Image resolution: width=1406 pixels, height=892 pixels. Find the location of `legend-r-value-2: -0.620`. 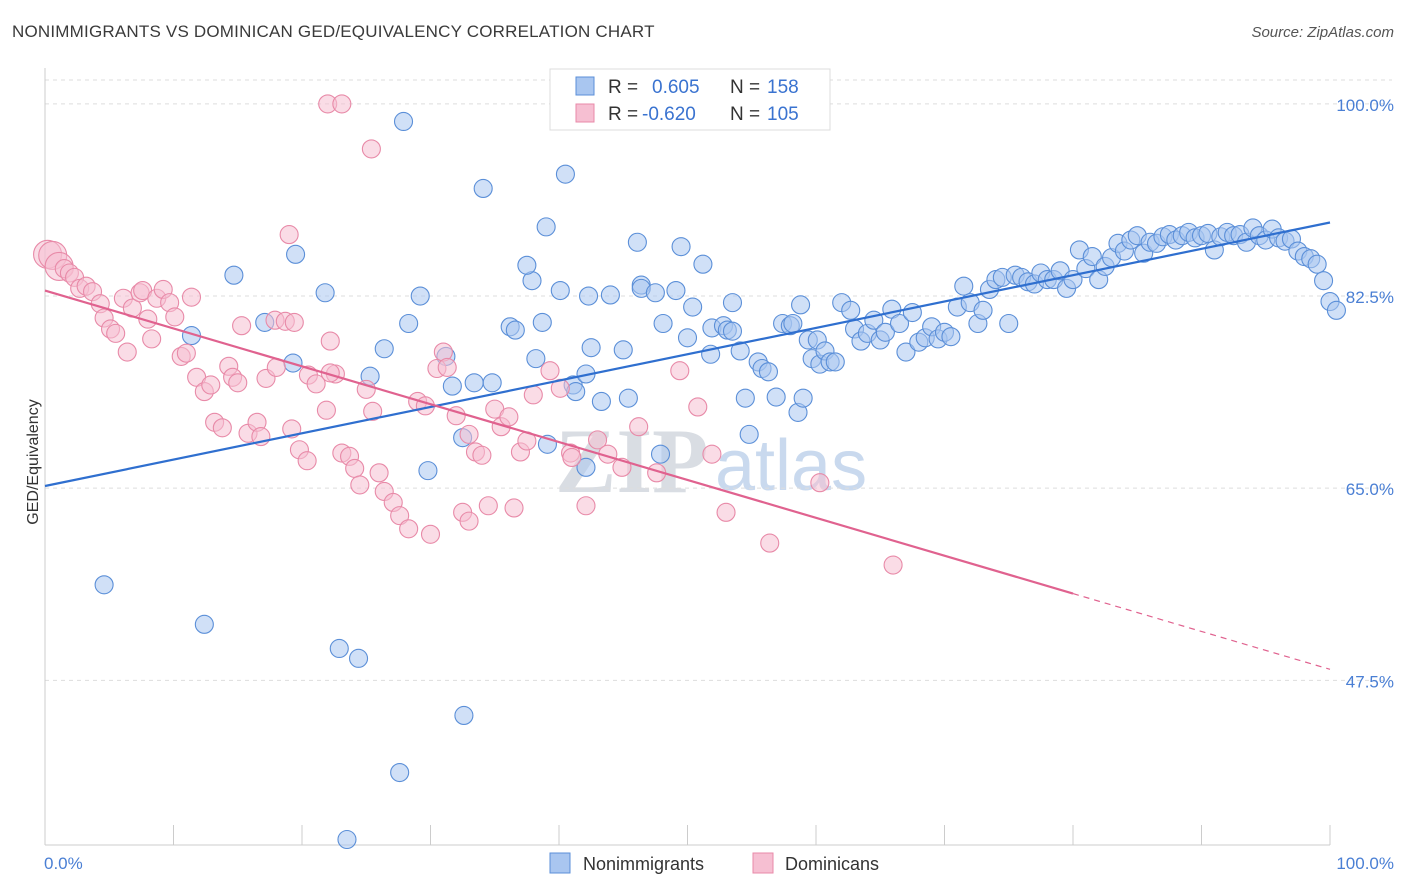

legend-r-value-2: -0.620 is located at coordinates (669, 114).